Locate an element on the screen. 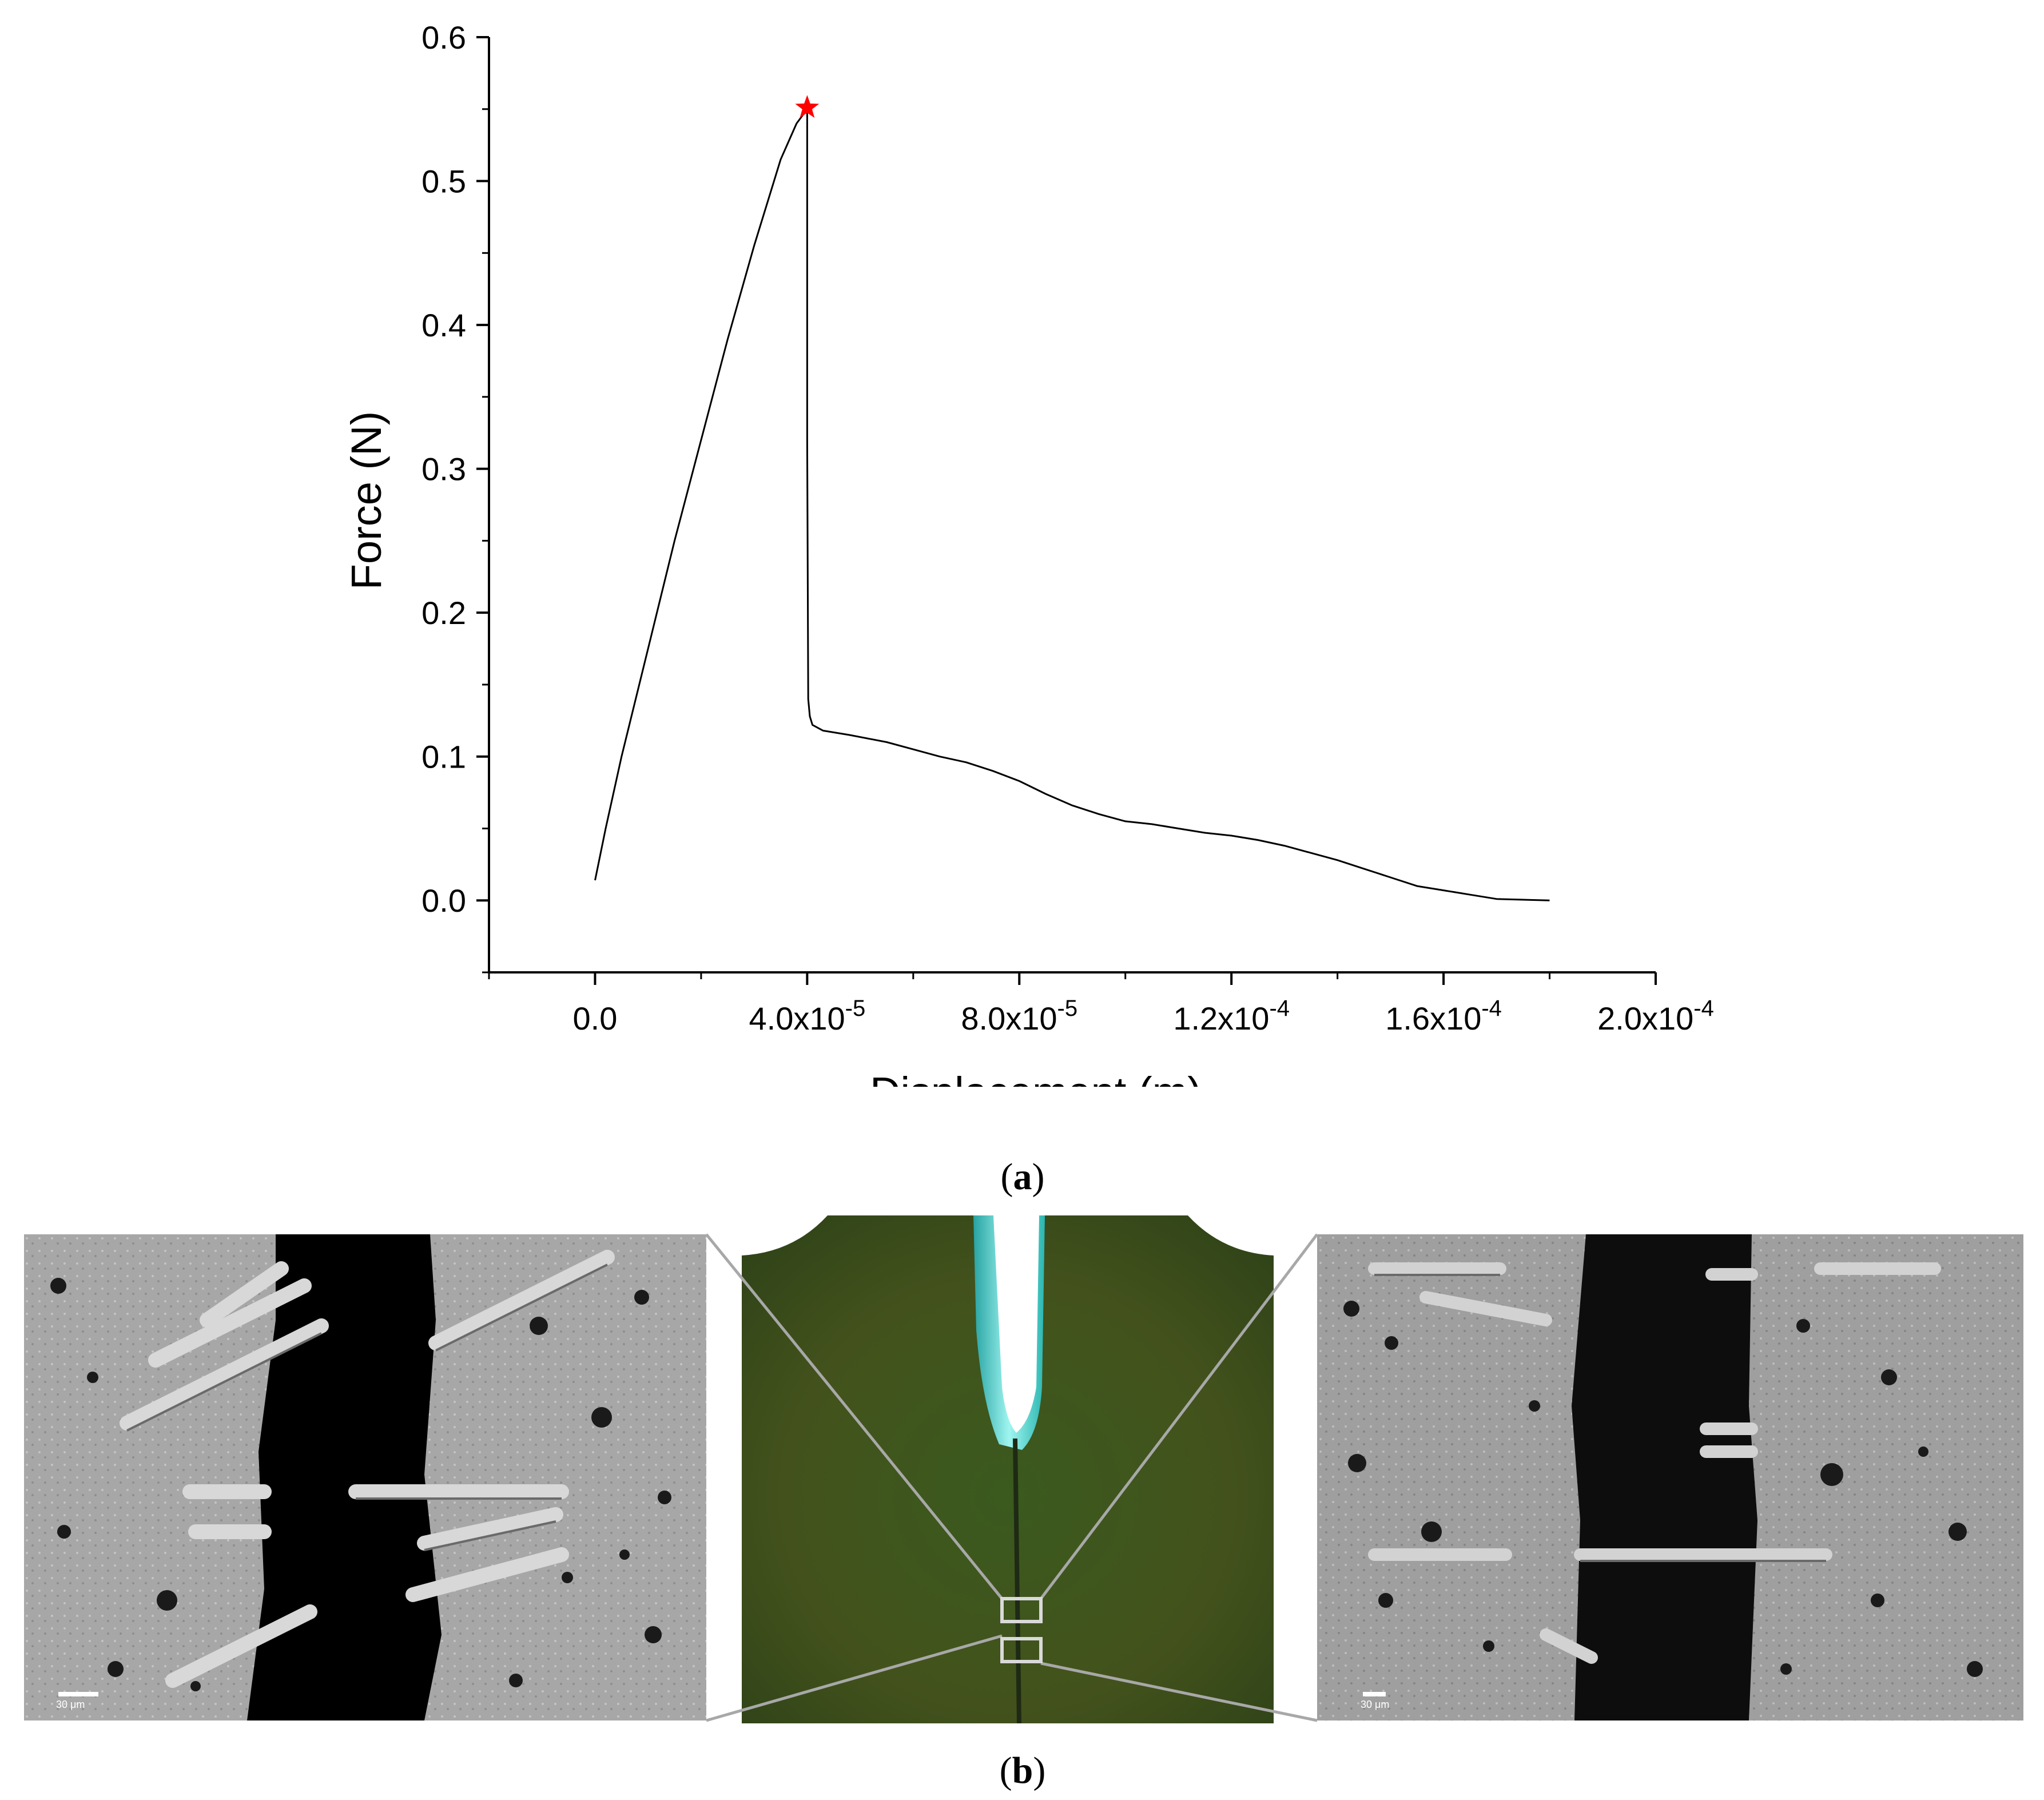  y-tick-label: 0.1 is located at coordinates (443, 757).